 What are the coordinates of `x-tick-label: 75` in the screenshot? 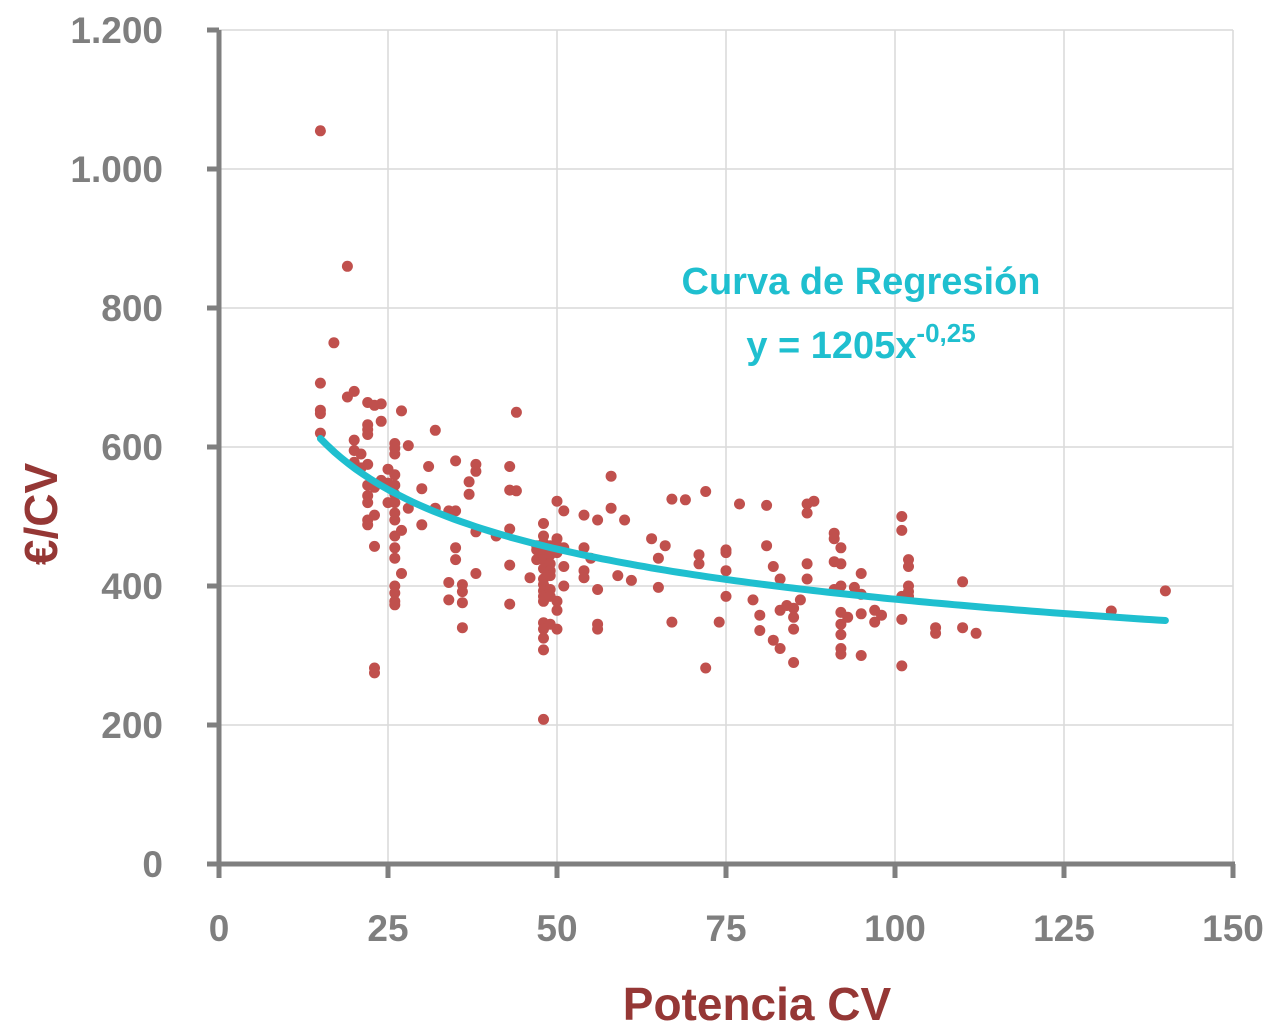 It's located at (725, 928).